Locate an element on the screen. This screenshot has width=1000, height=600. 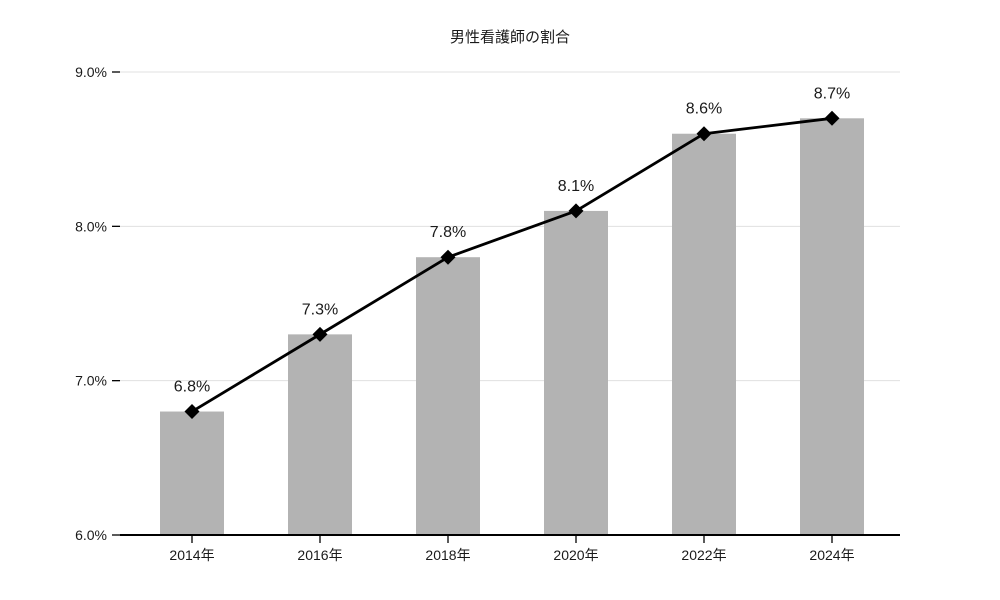
y-tick-label: 8.0% is located at coordinates (91, 226).